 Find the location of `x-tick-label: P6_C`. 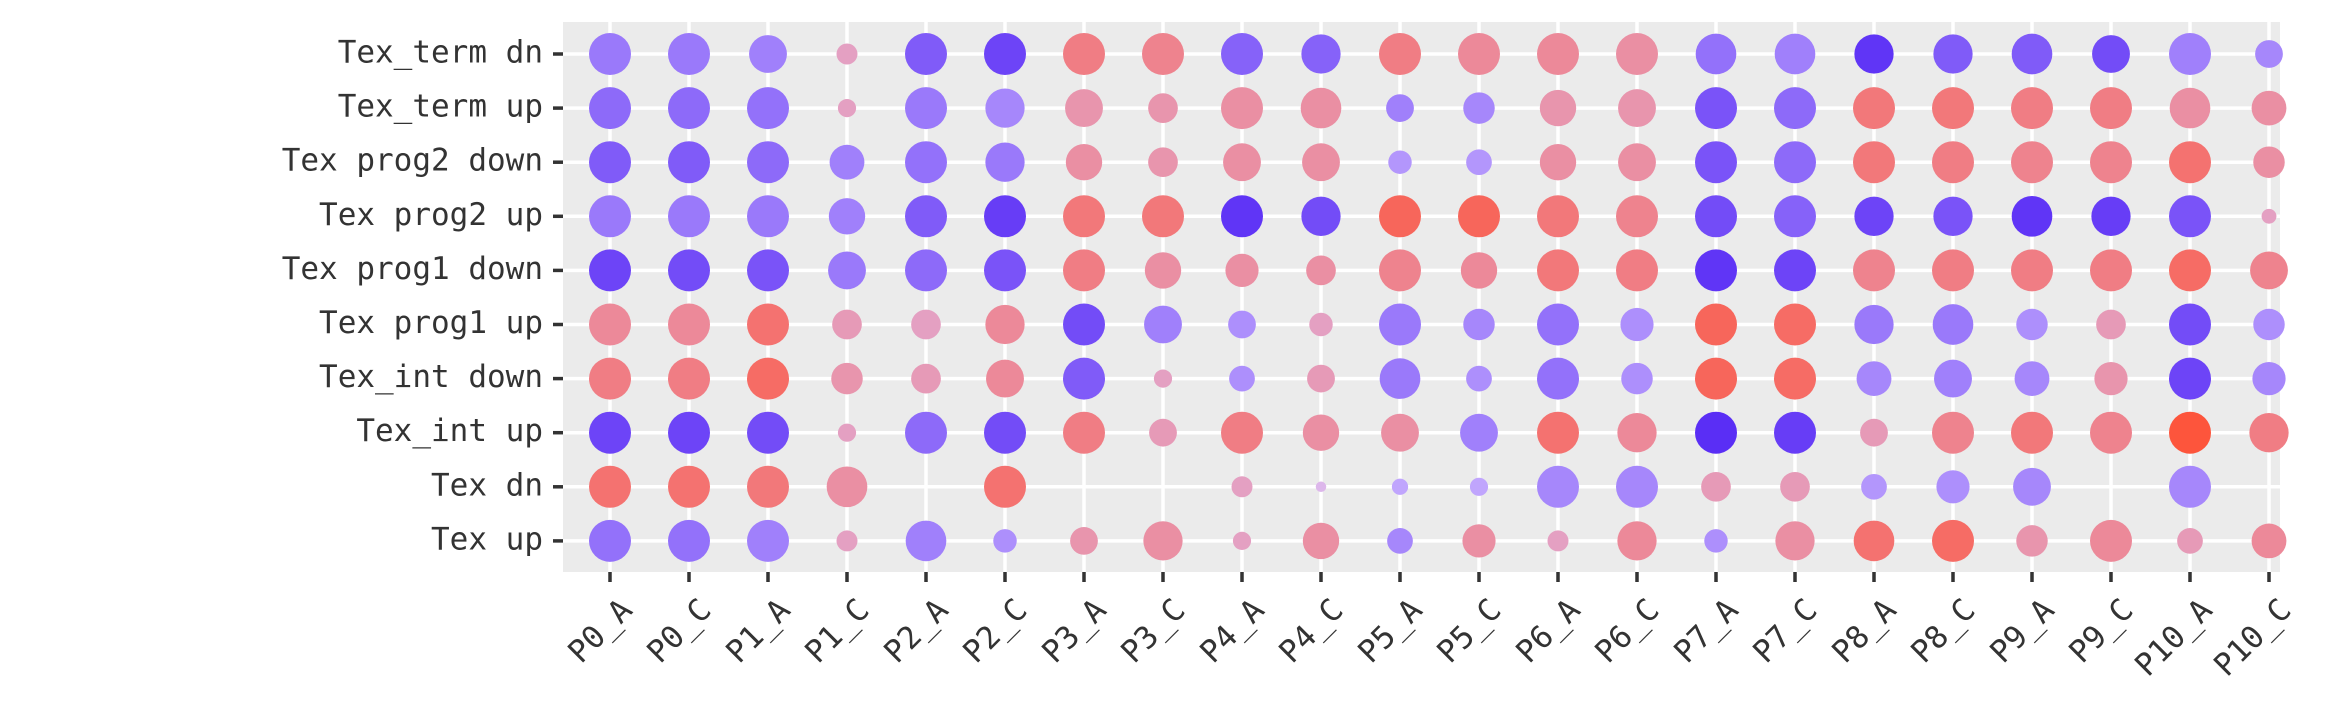

x-tick-label: P6_C is located at coordinates (1627, 631).